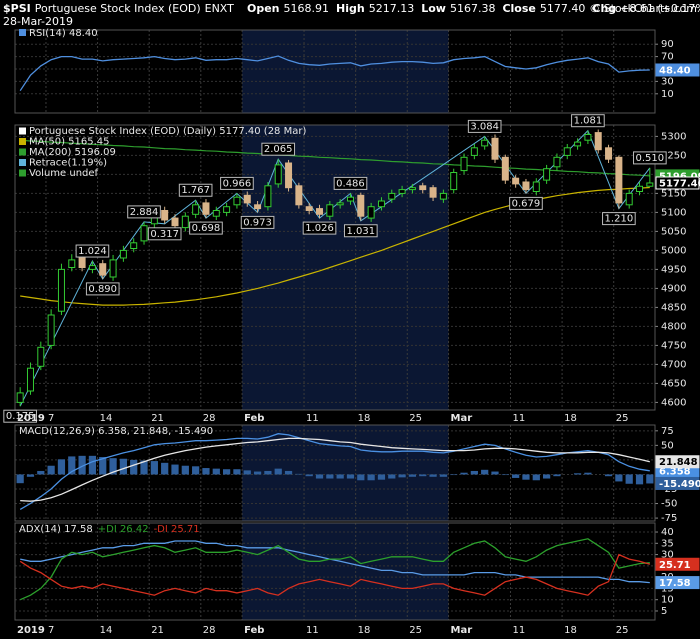 Image resolution: width=700 pixels, height=639 pixels. What do you see at coordinates (675, 471) in the screenshot?
I see `last-value-label: 6.358` at bounding box center [675, 471].